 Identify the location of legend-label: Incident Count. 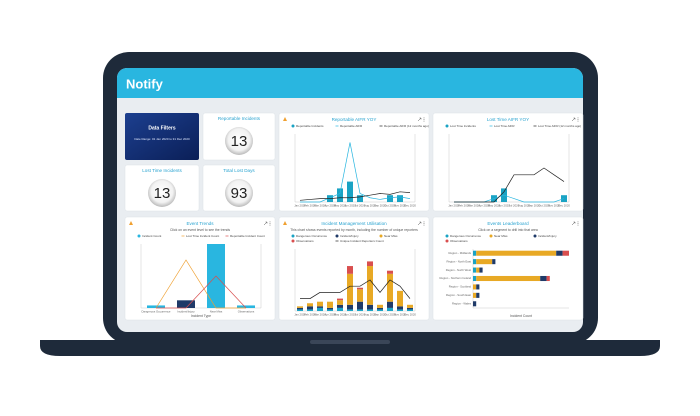
(152, 236).